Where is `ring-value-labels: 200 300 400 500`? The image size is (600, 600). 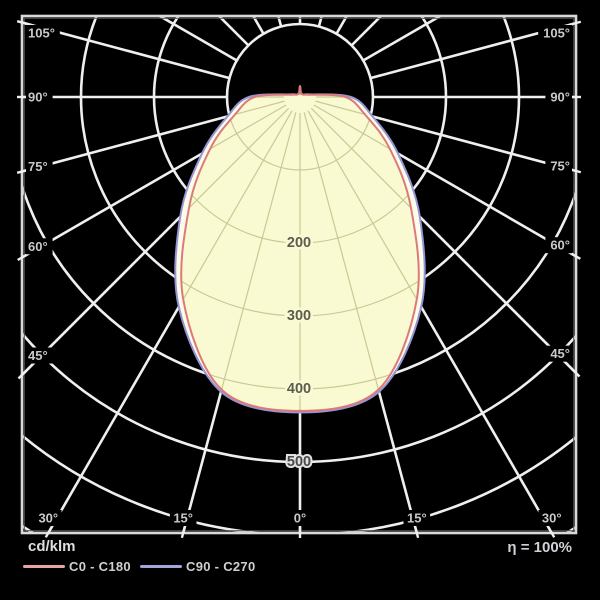
ring-value-labels: 200 300 400 500 is located at coordinates (298, 353).